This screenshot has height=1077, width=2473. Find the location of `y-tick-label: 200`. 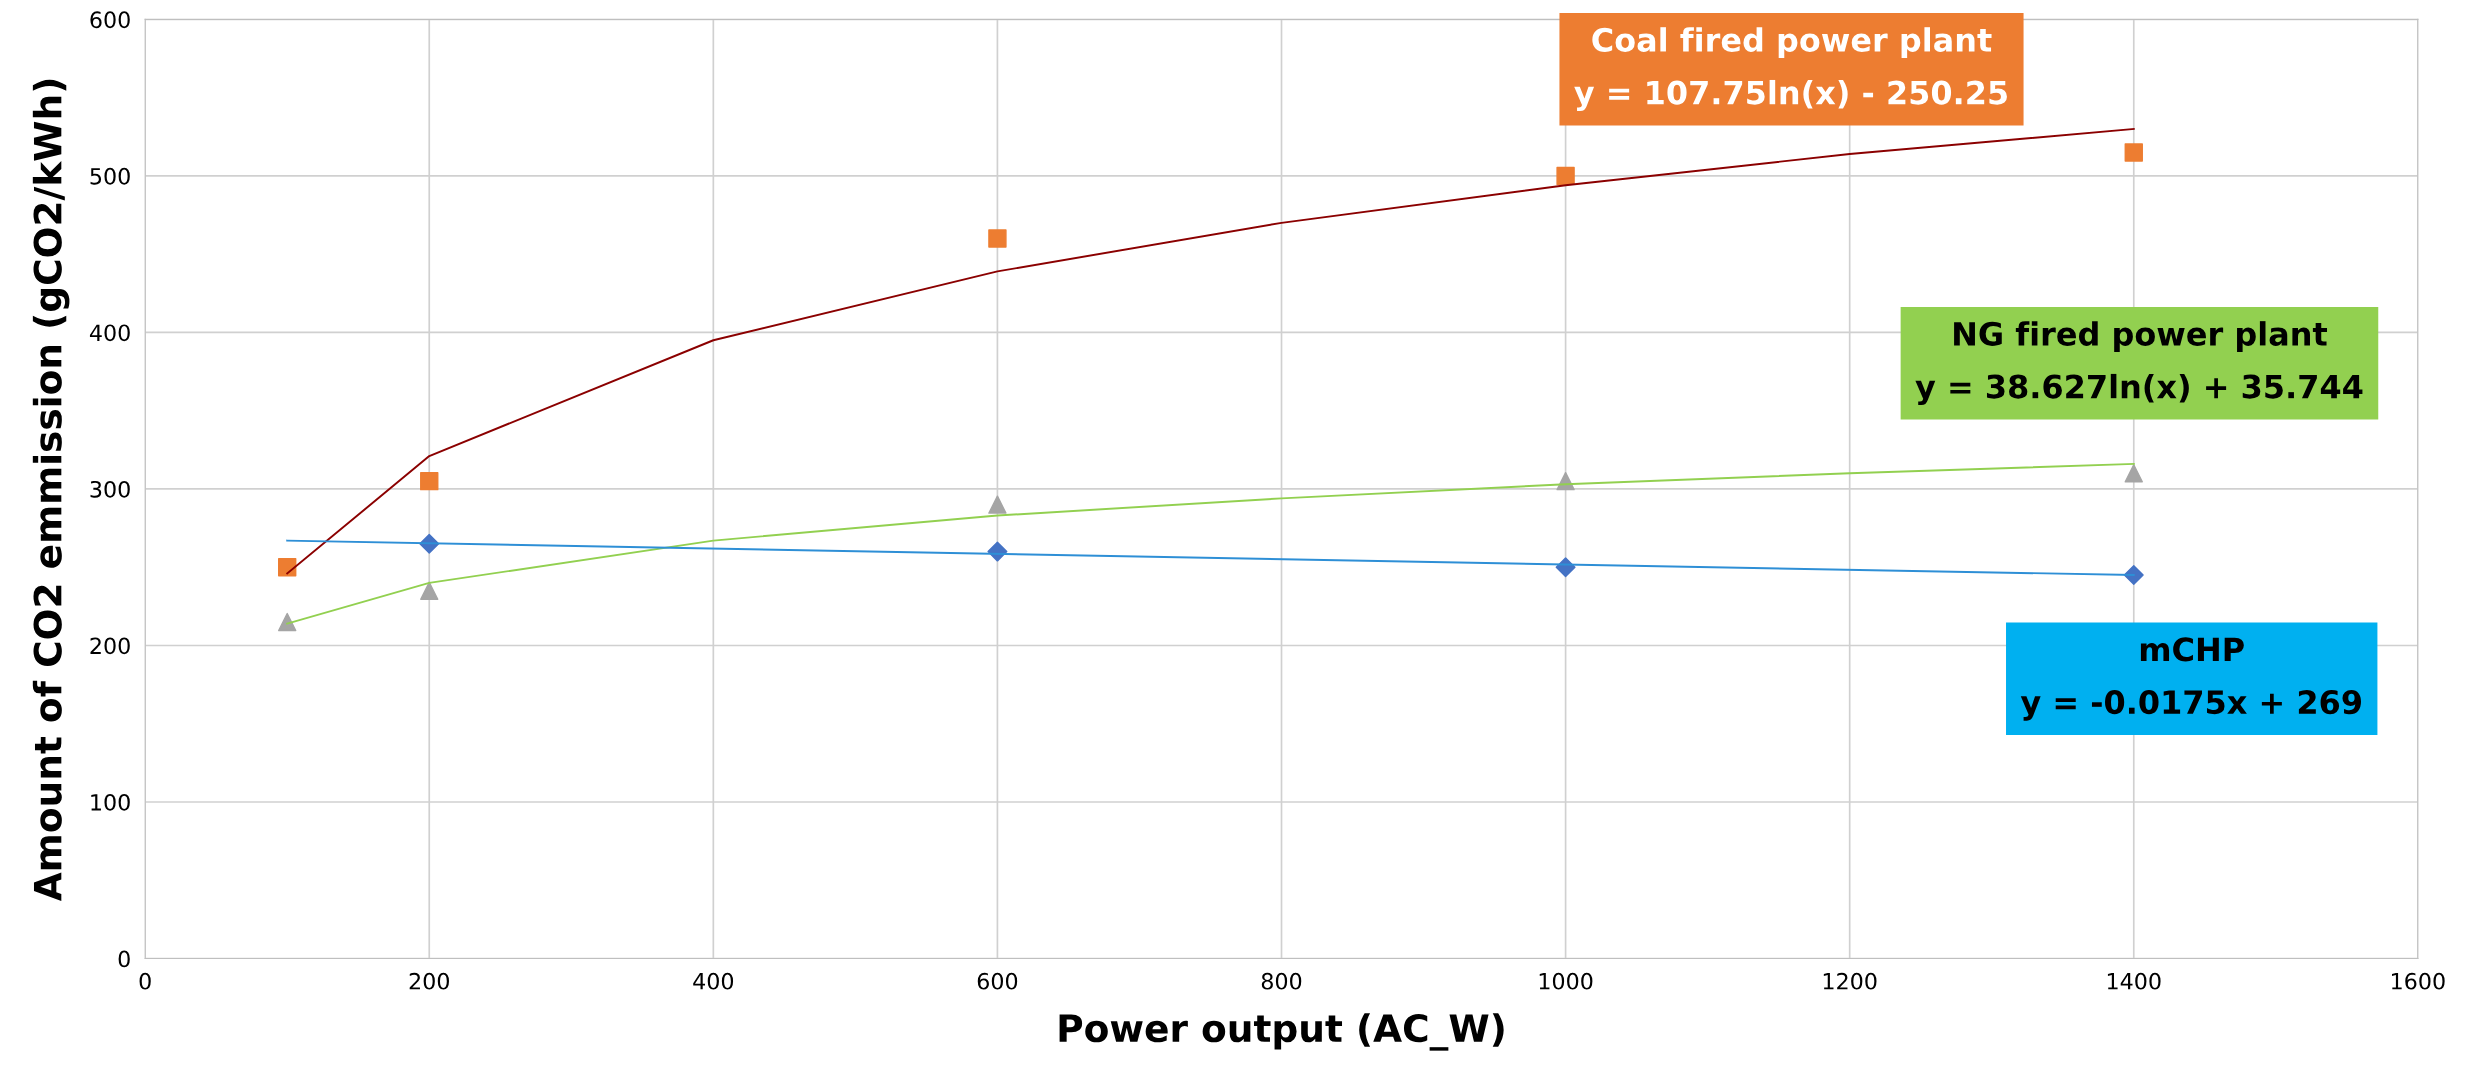

y-tick-label: 200 is located at coordinates (110, 646).